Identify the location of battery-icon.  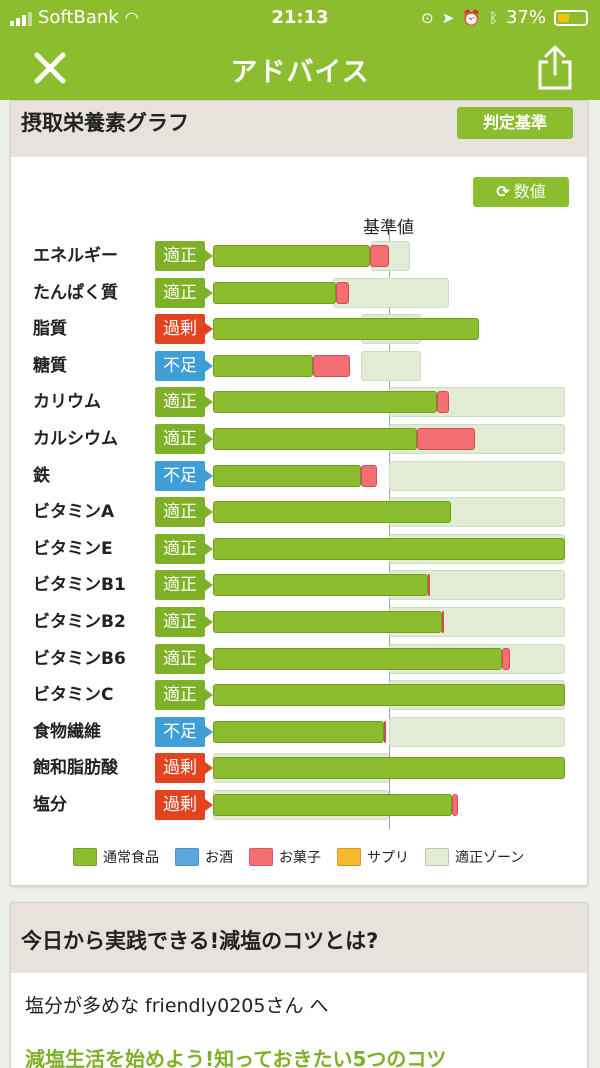
(571, 17).